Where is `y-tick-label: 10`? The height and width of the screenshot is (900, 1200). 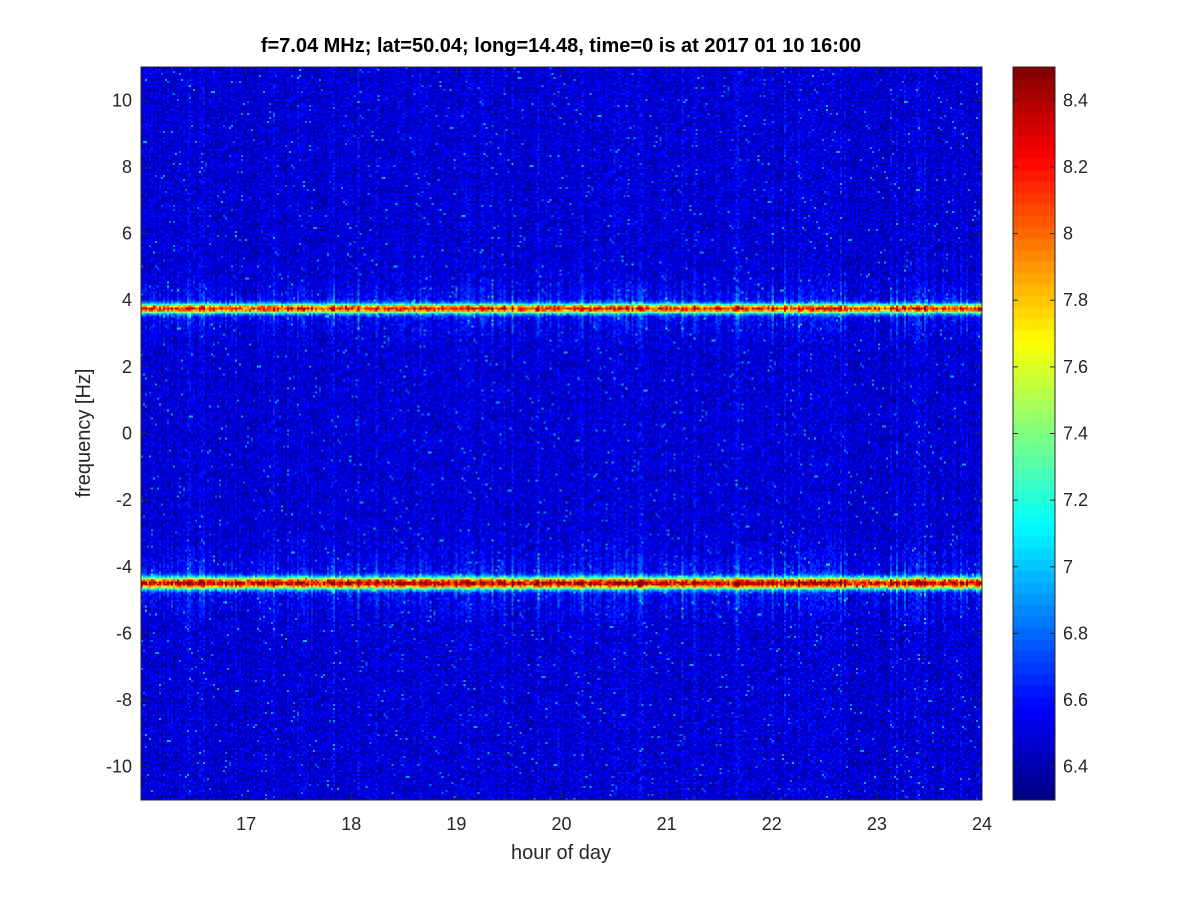
y-tick-label: 10 is located at coordinates (122, 100).